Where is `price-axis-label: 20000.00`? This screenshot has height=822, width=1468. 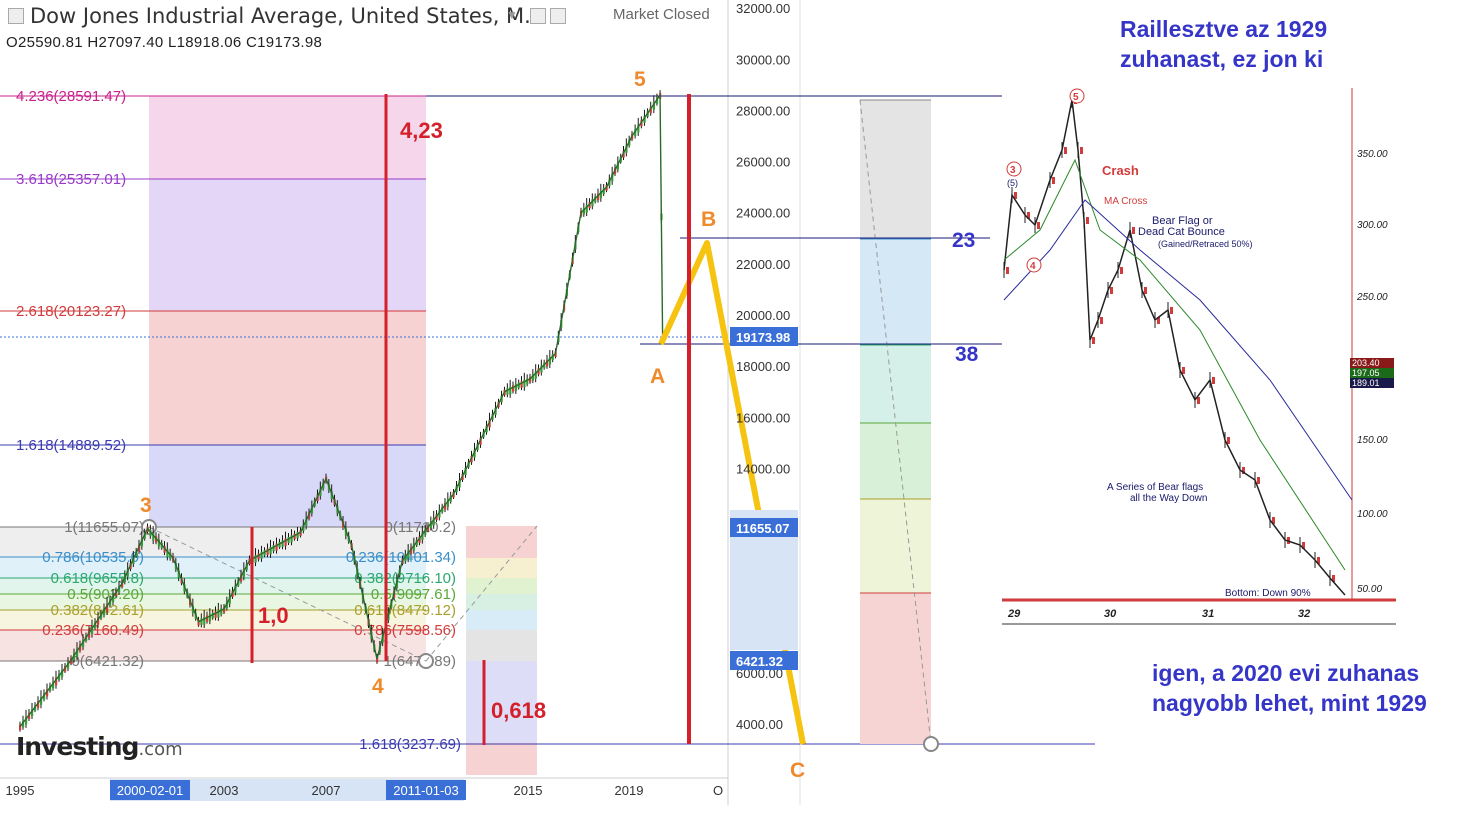
price-axis-label: 20000.00 is located at coordinates (763, 315).